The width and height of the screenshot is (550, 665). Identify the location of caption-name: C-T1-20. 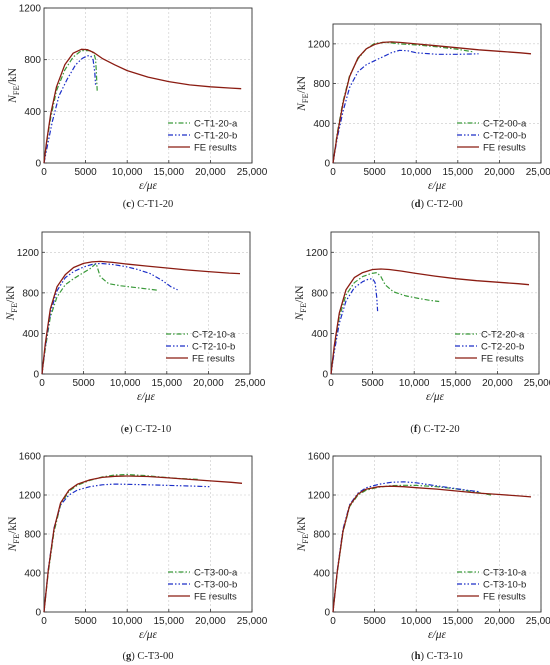
(155, 204).